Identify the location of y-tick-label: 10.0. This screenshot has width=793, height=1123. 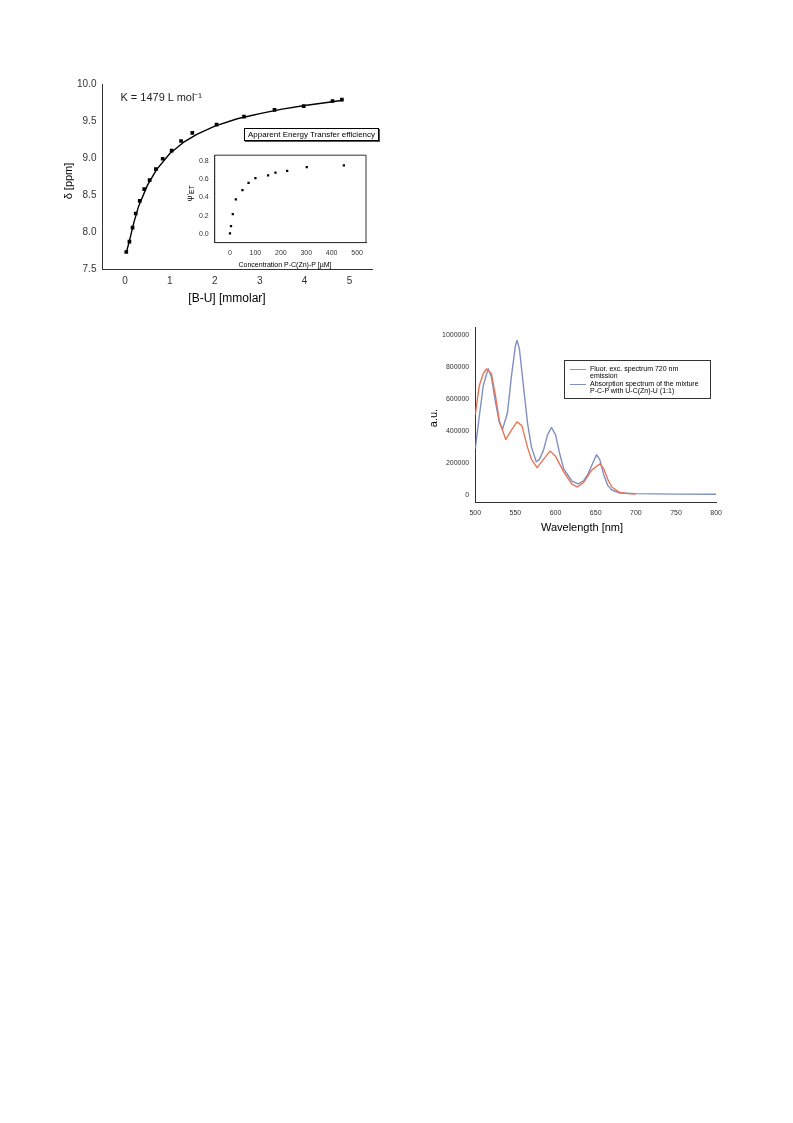
(86, 83).